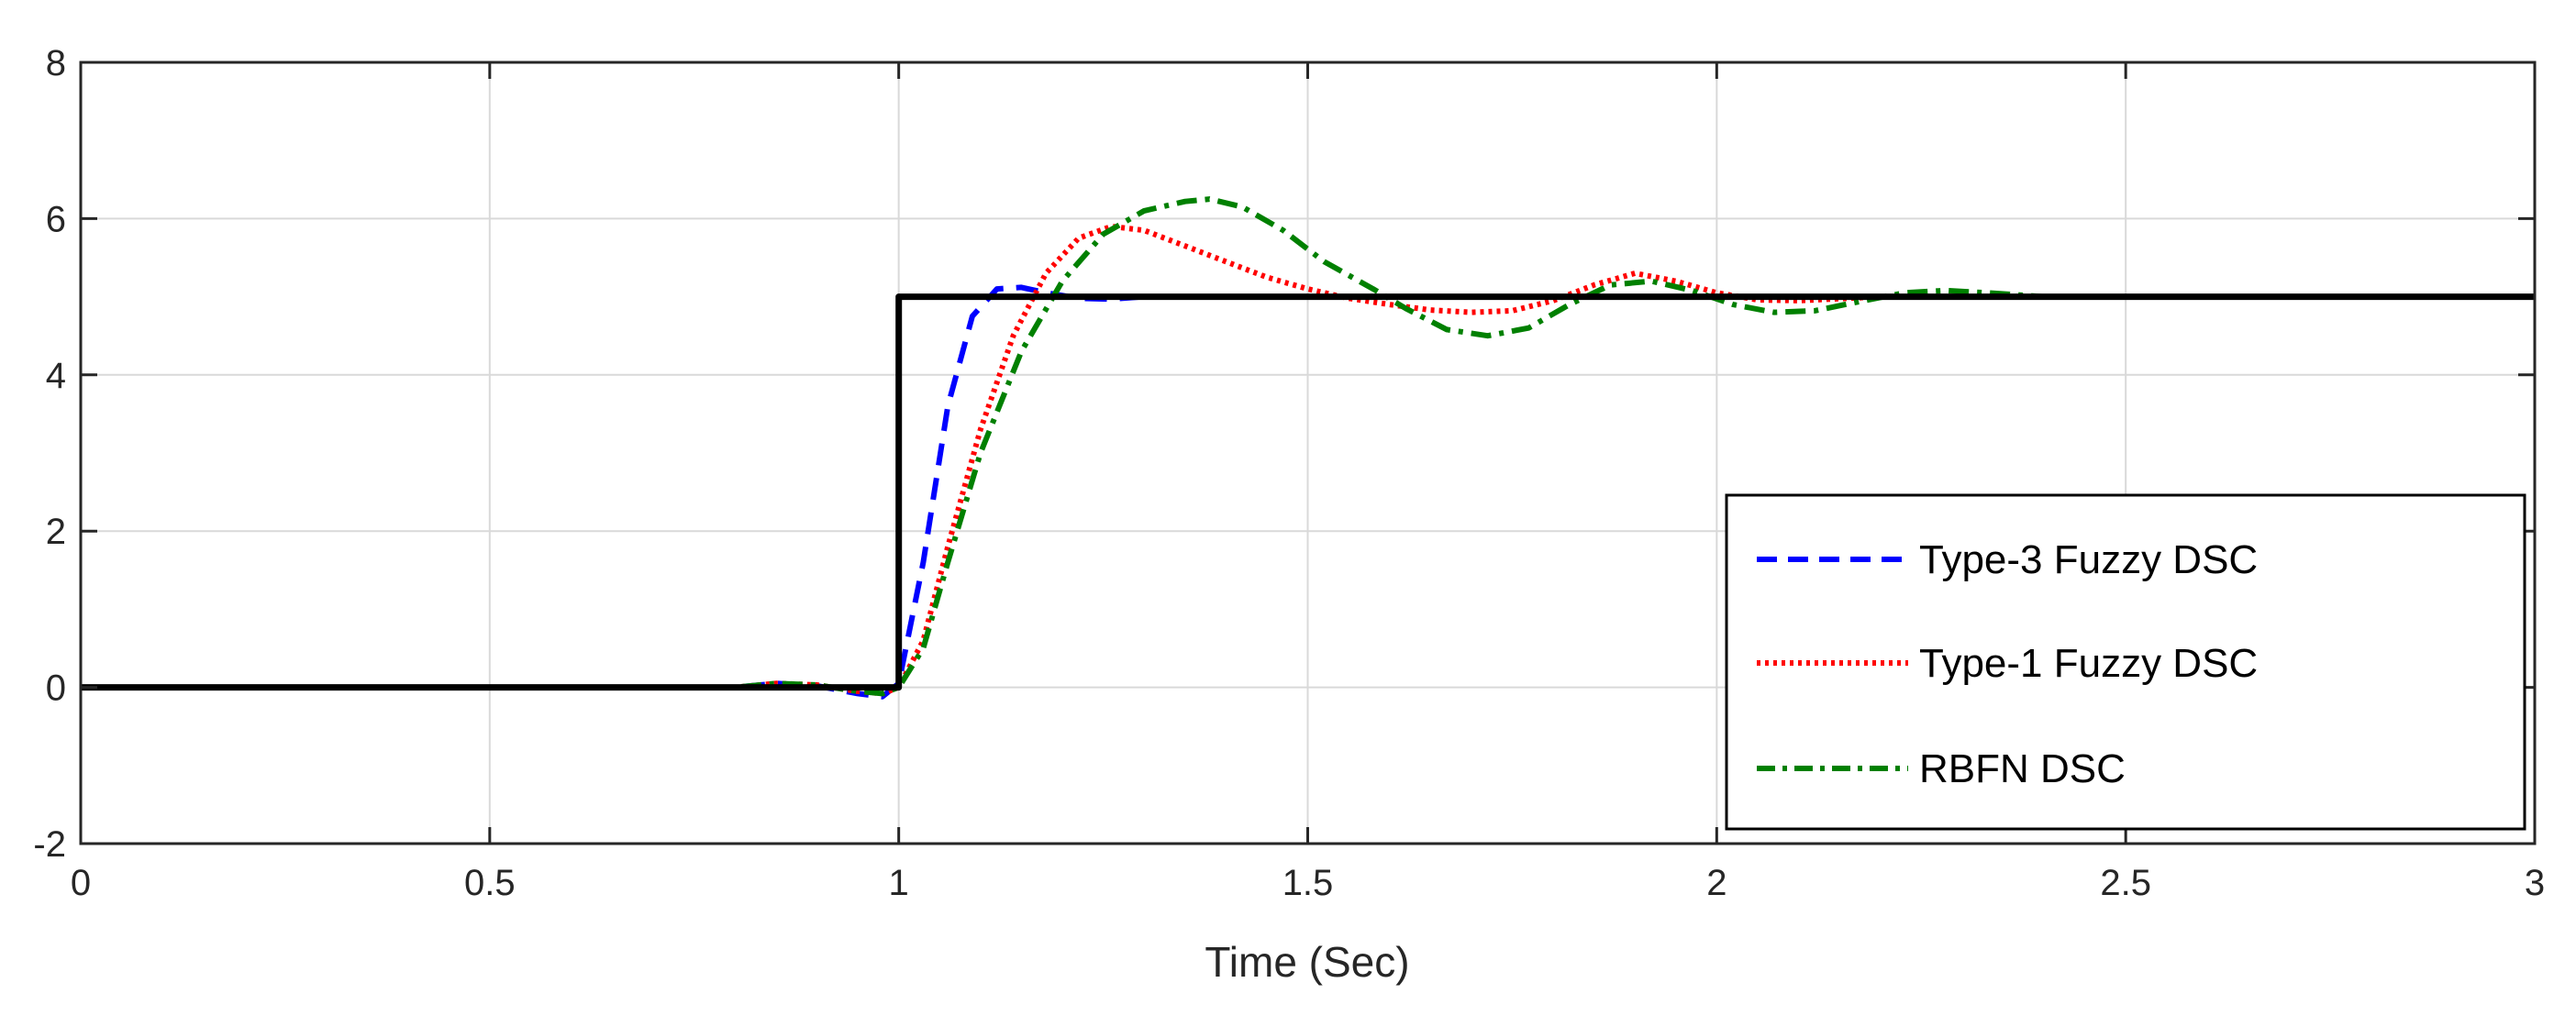 The width and height of the screenshot is (2576, 1027). I want to click on x-tick-label-2: 1, so click(899, 883).